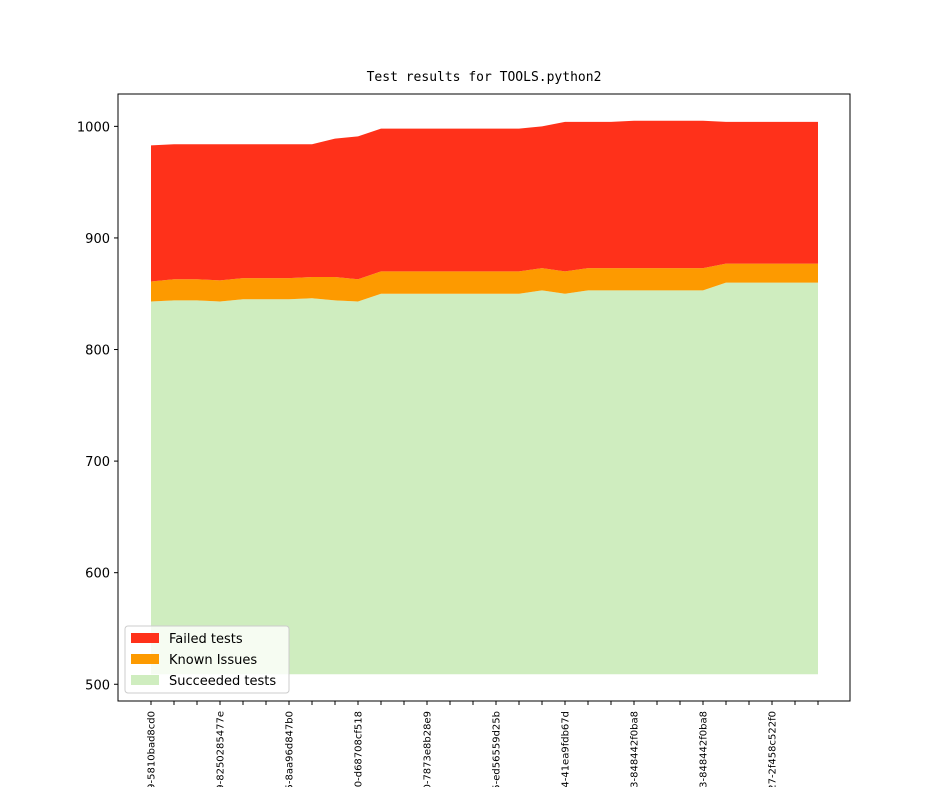  Describe the element at coordinates (497, 749) in the screenshot. I see `x-tick-label: 5-ed56559d25b` at that location.